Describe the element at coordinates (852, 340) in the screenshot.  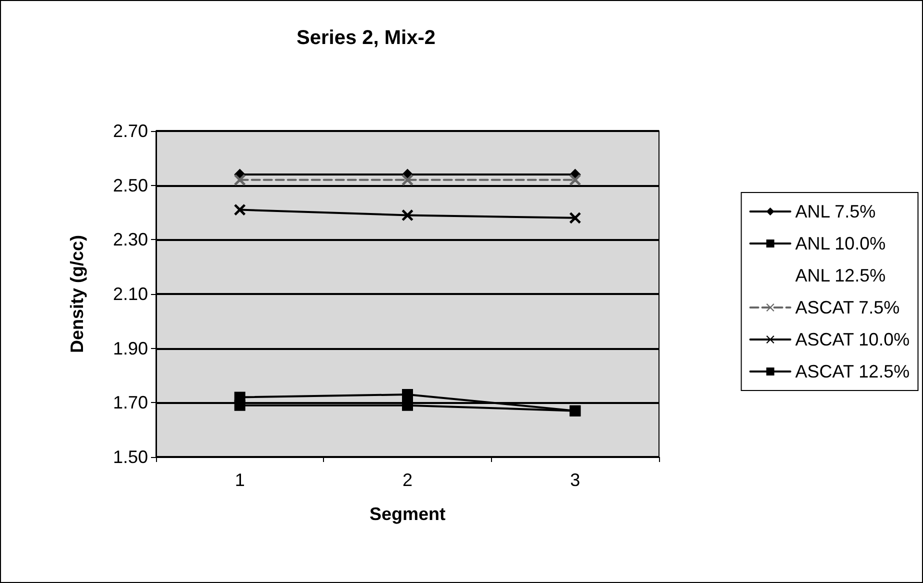
I see `legend-label: ASCAT 10.0%` at that location.